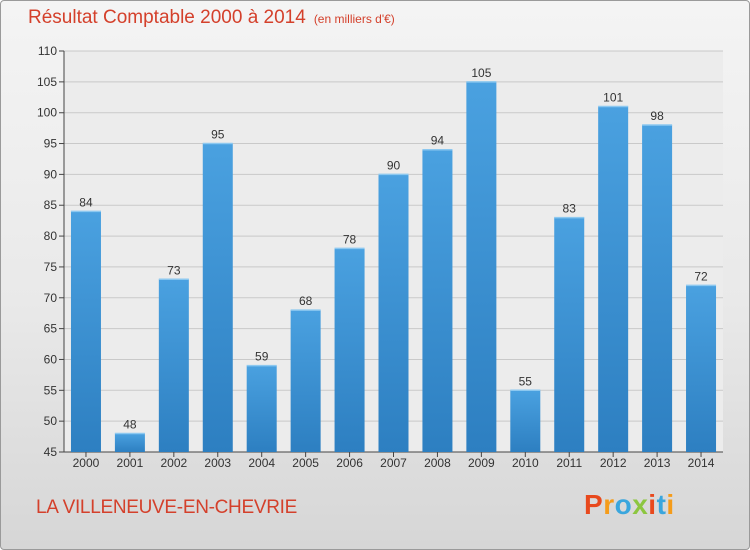 The width and height of the screenshot is (750, 550). I want to click on y-tick-label: 65, so click(51, 329).